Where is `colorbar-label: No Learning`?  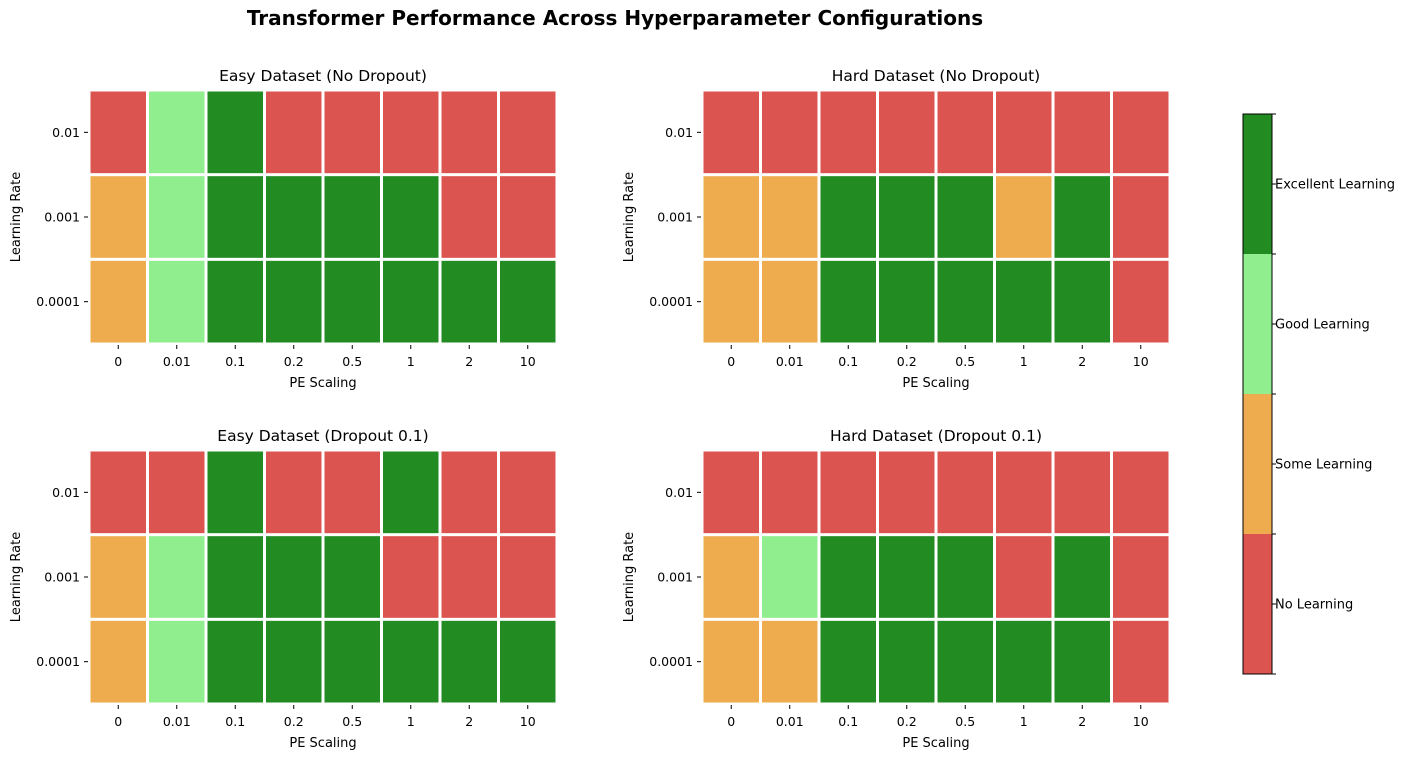
colorbar-label: No Learning is located at coordinates (1314, 605).